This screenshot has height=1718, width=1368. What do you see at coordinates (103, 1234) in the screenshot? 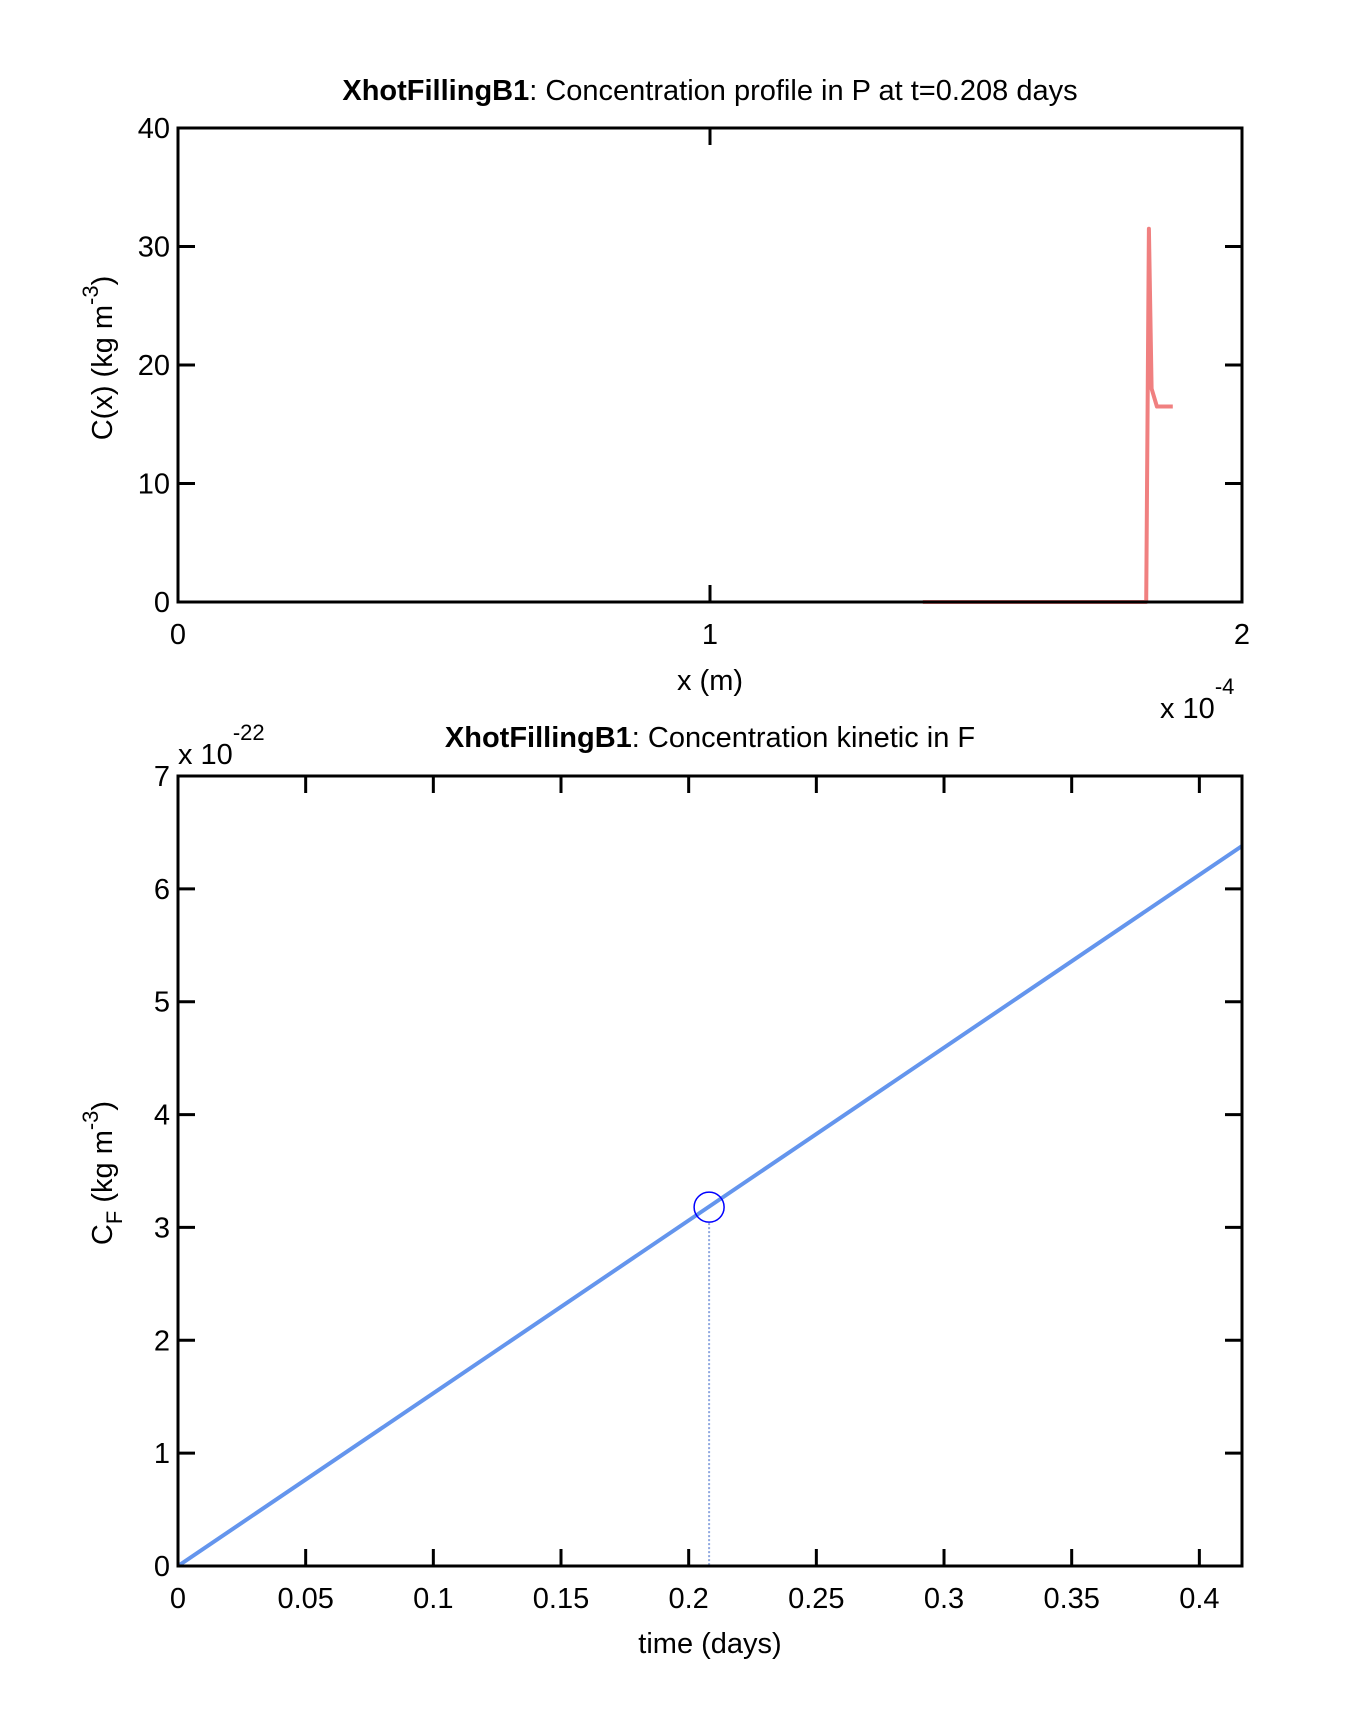
I see `chart2-y-label-main: C` at bounding box center [103, 1234].